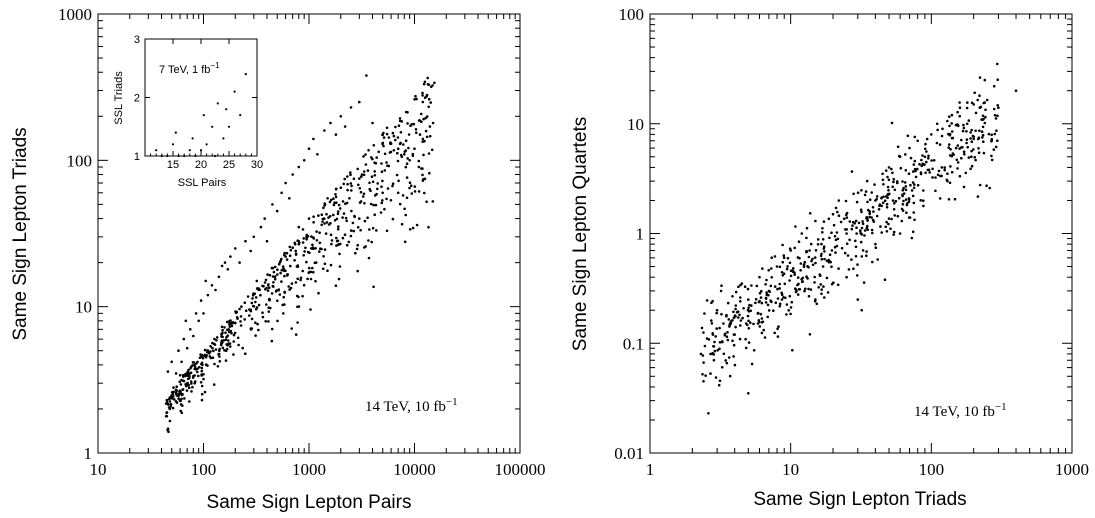 Image resolution: width=1095 pixels, height=518 pixels. I want to click on inset-annotation: 7 TeV, 1 fb−1, so click(189, 68).